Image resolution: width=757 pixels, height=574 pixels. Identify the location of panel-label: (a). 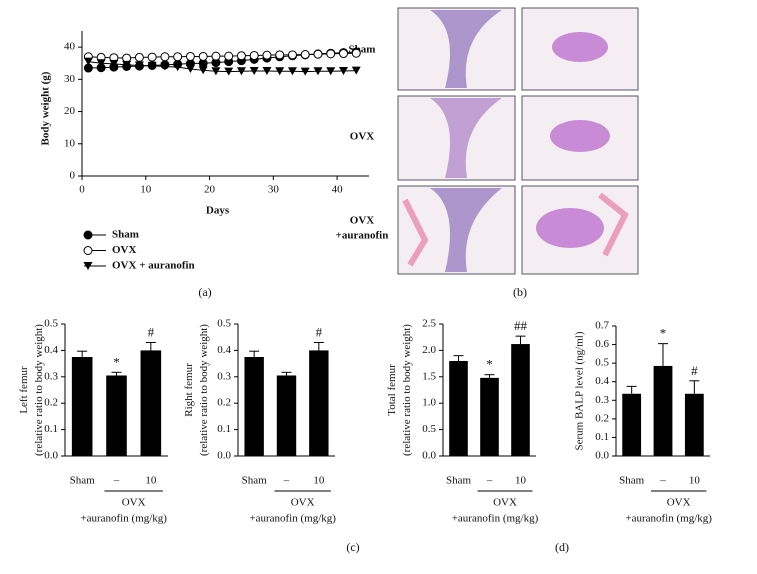
(204, 292).